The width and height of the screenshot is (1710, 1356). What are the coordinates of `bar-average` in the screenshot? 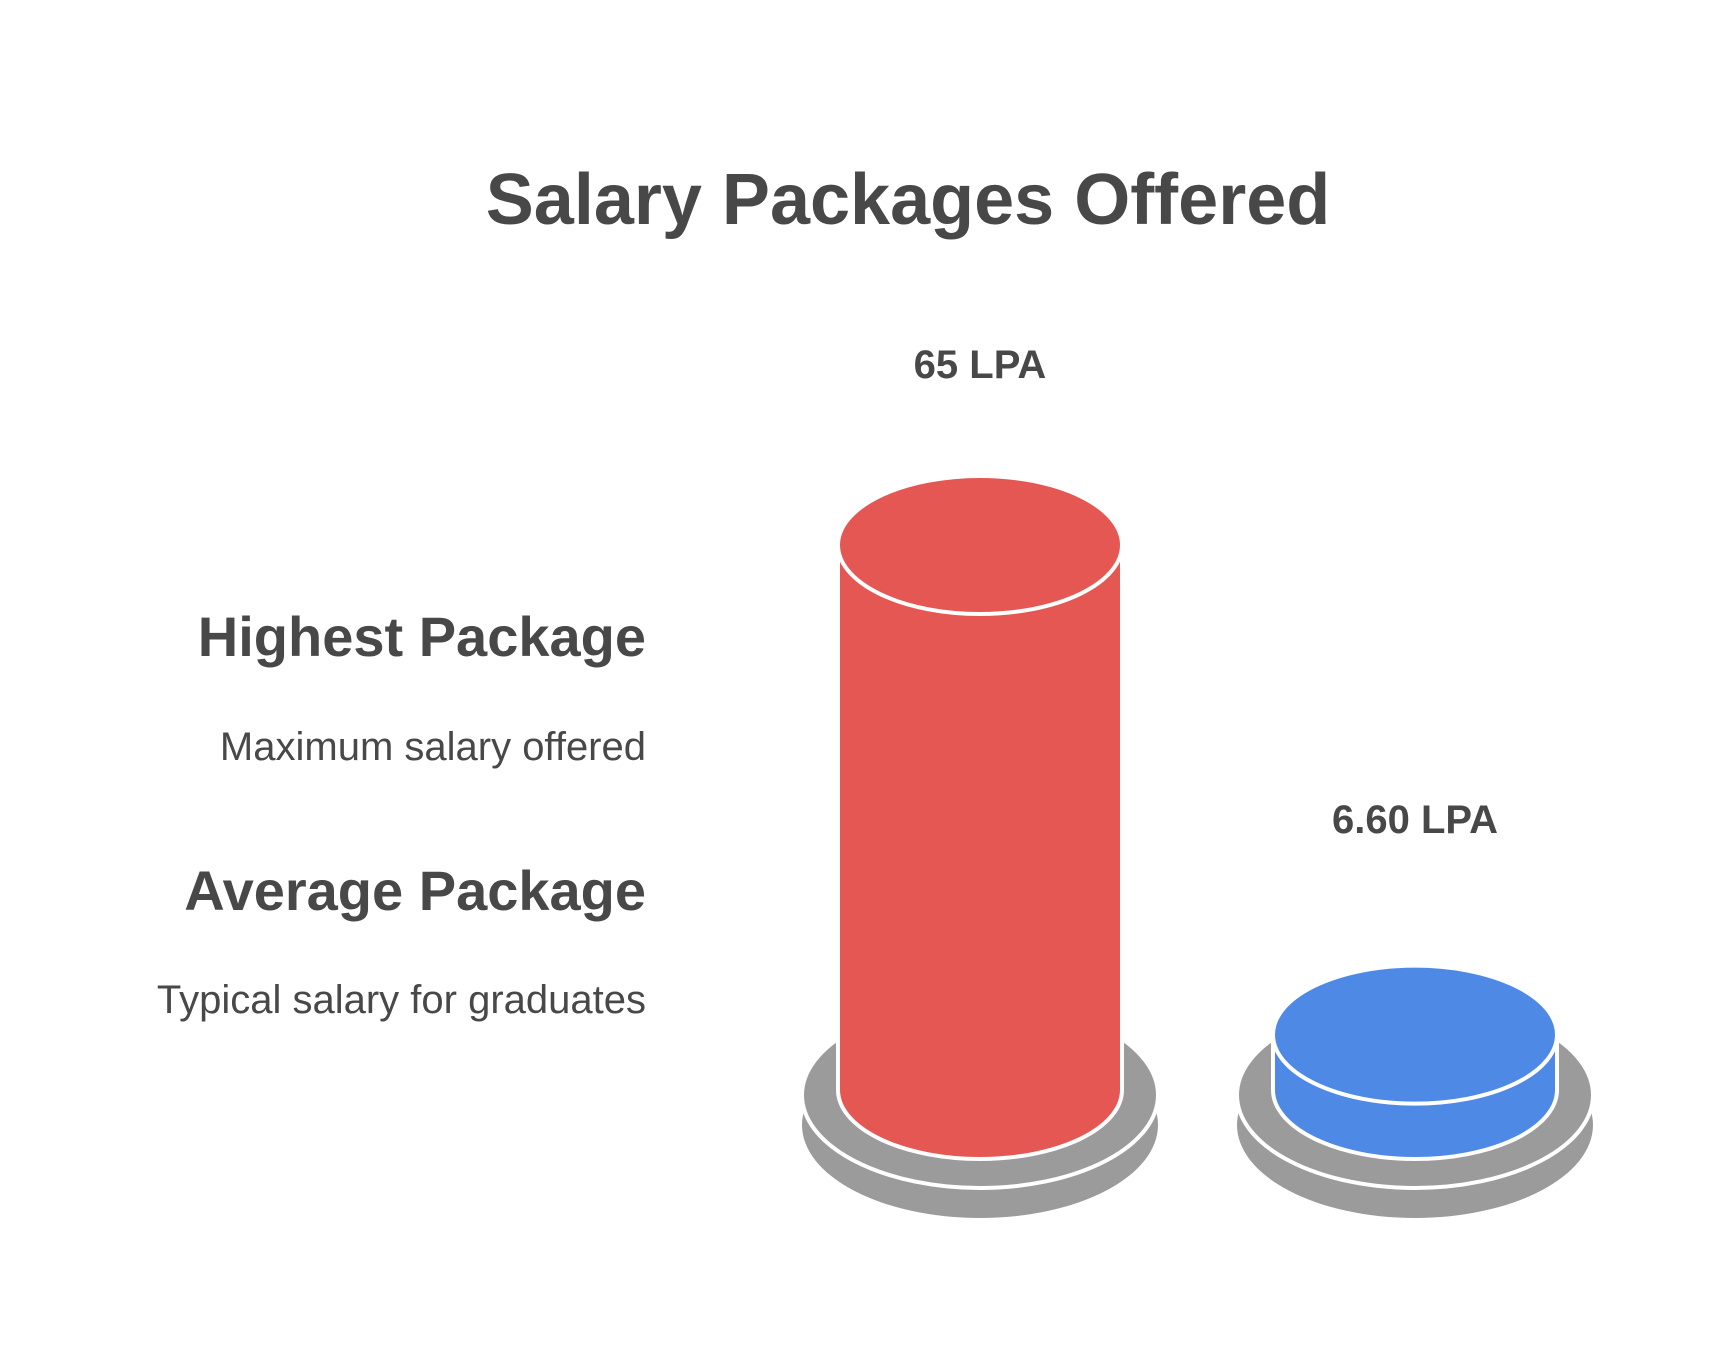 It's located at (1415, 1090).